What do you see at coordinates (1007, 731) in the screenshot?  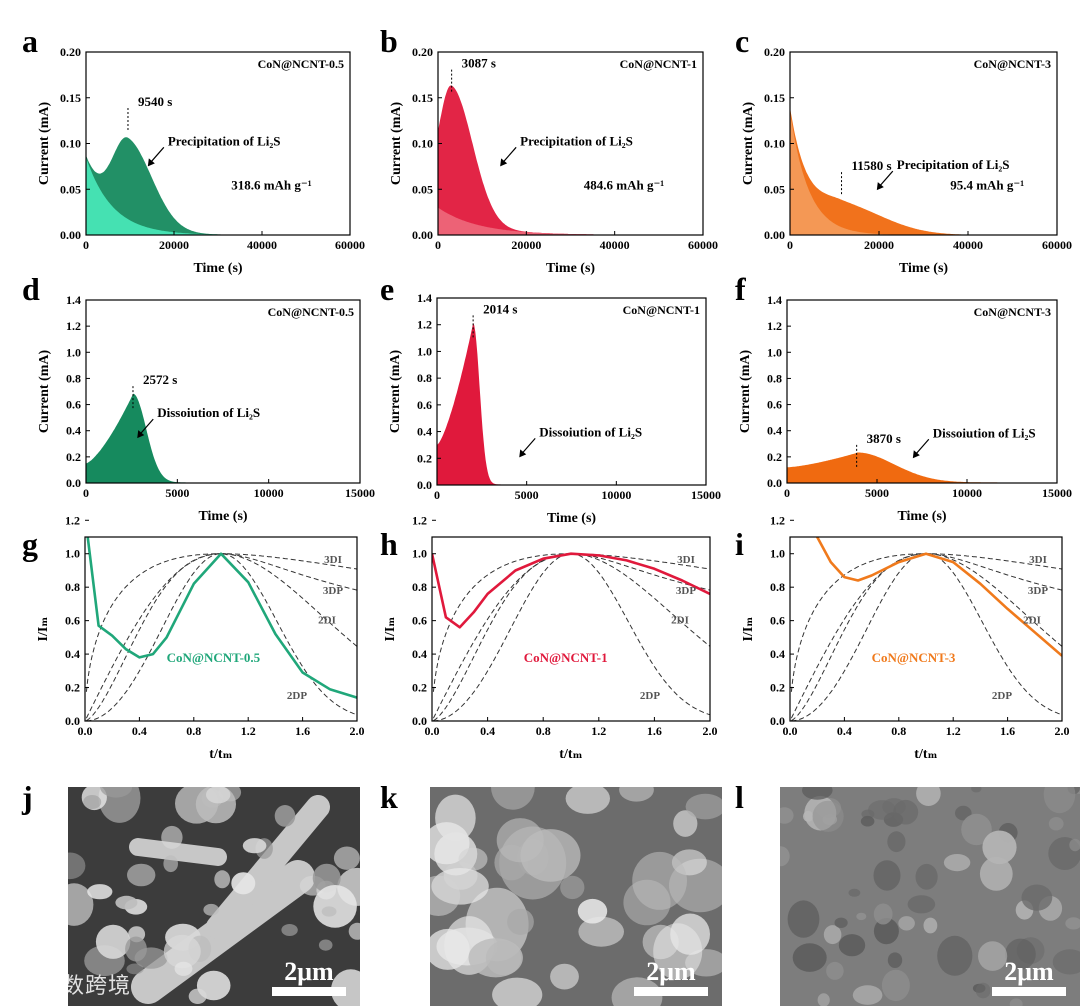 I see `x-tick-label-i: 1.6` at bounding box center [1007, 731].